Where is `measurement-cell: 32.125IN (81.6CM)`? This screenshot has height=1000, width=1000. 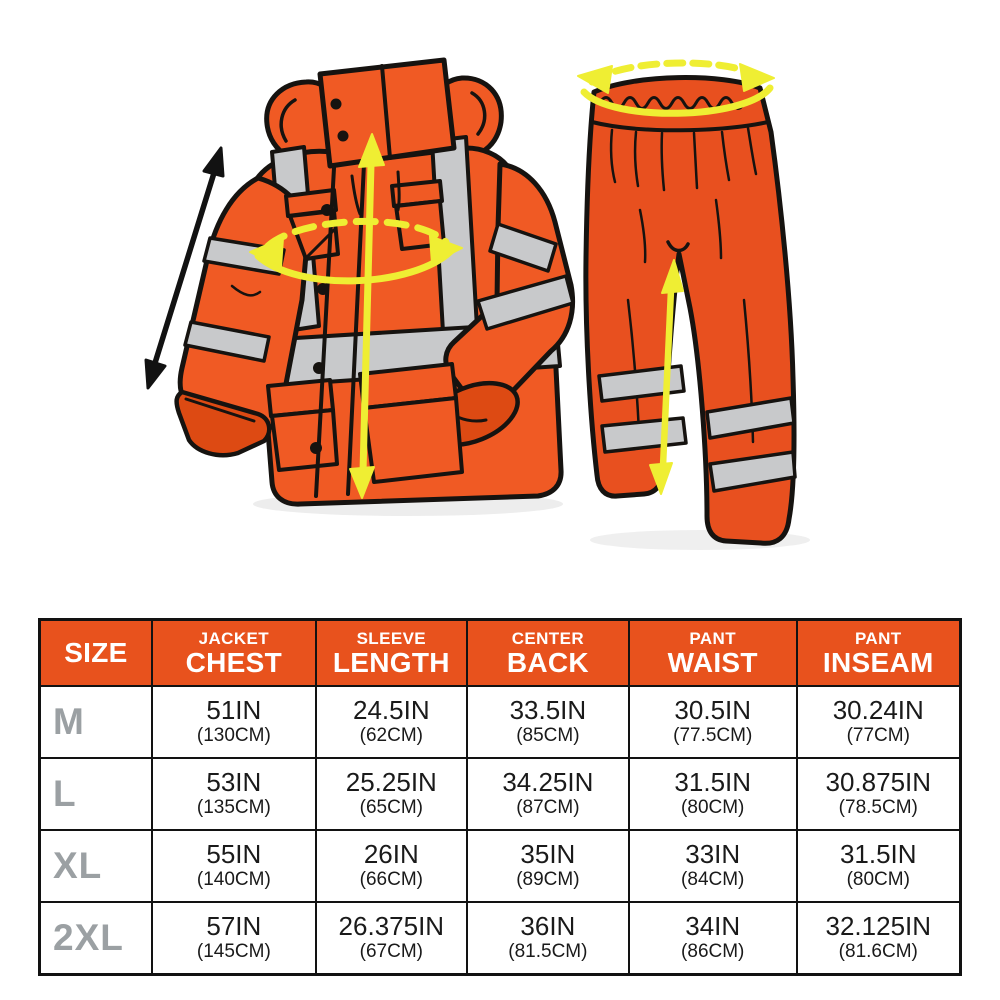 measurement-cell: 32.125IN (81.6CM) is located at coordinates (878, 938).